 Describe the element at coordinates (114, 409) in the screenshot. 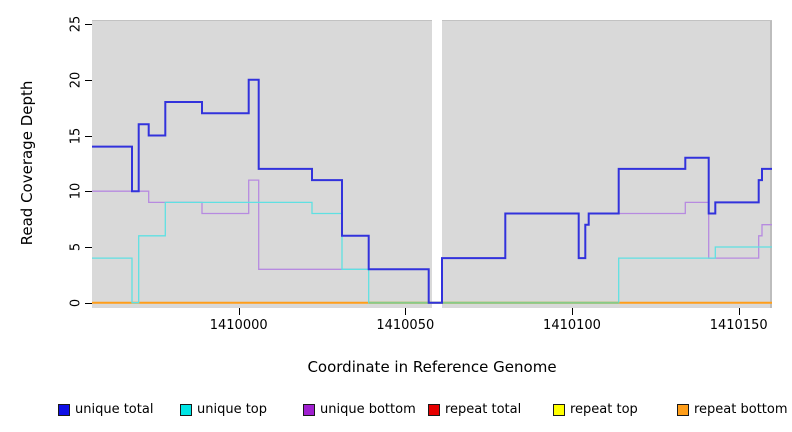

I see `legend-label-unique-total: unique total` at that location.